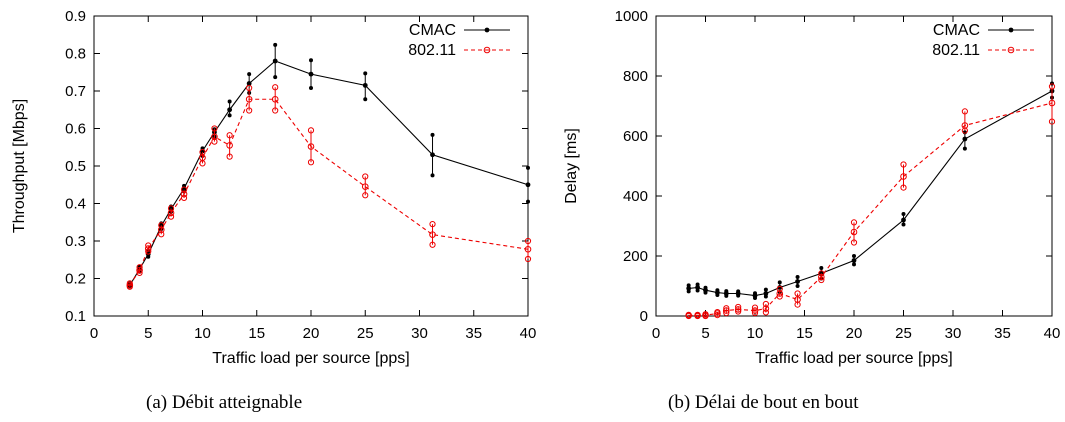 This screenshot has height=422, width=1065. Describe the element at coordinates (487, 50) in the screenshot. I see `legend-marker` at that location.